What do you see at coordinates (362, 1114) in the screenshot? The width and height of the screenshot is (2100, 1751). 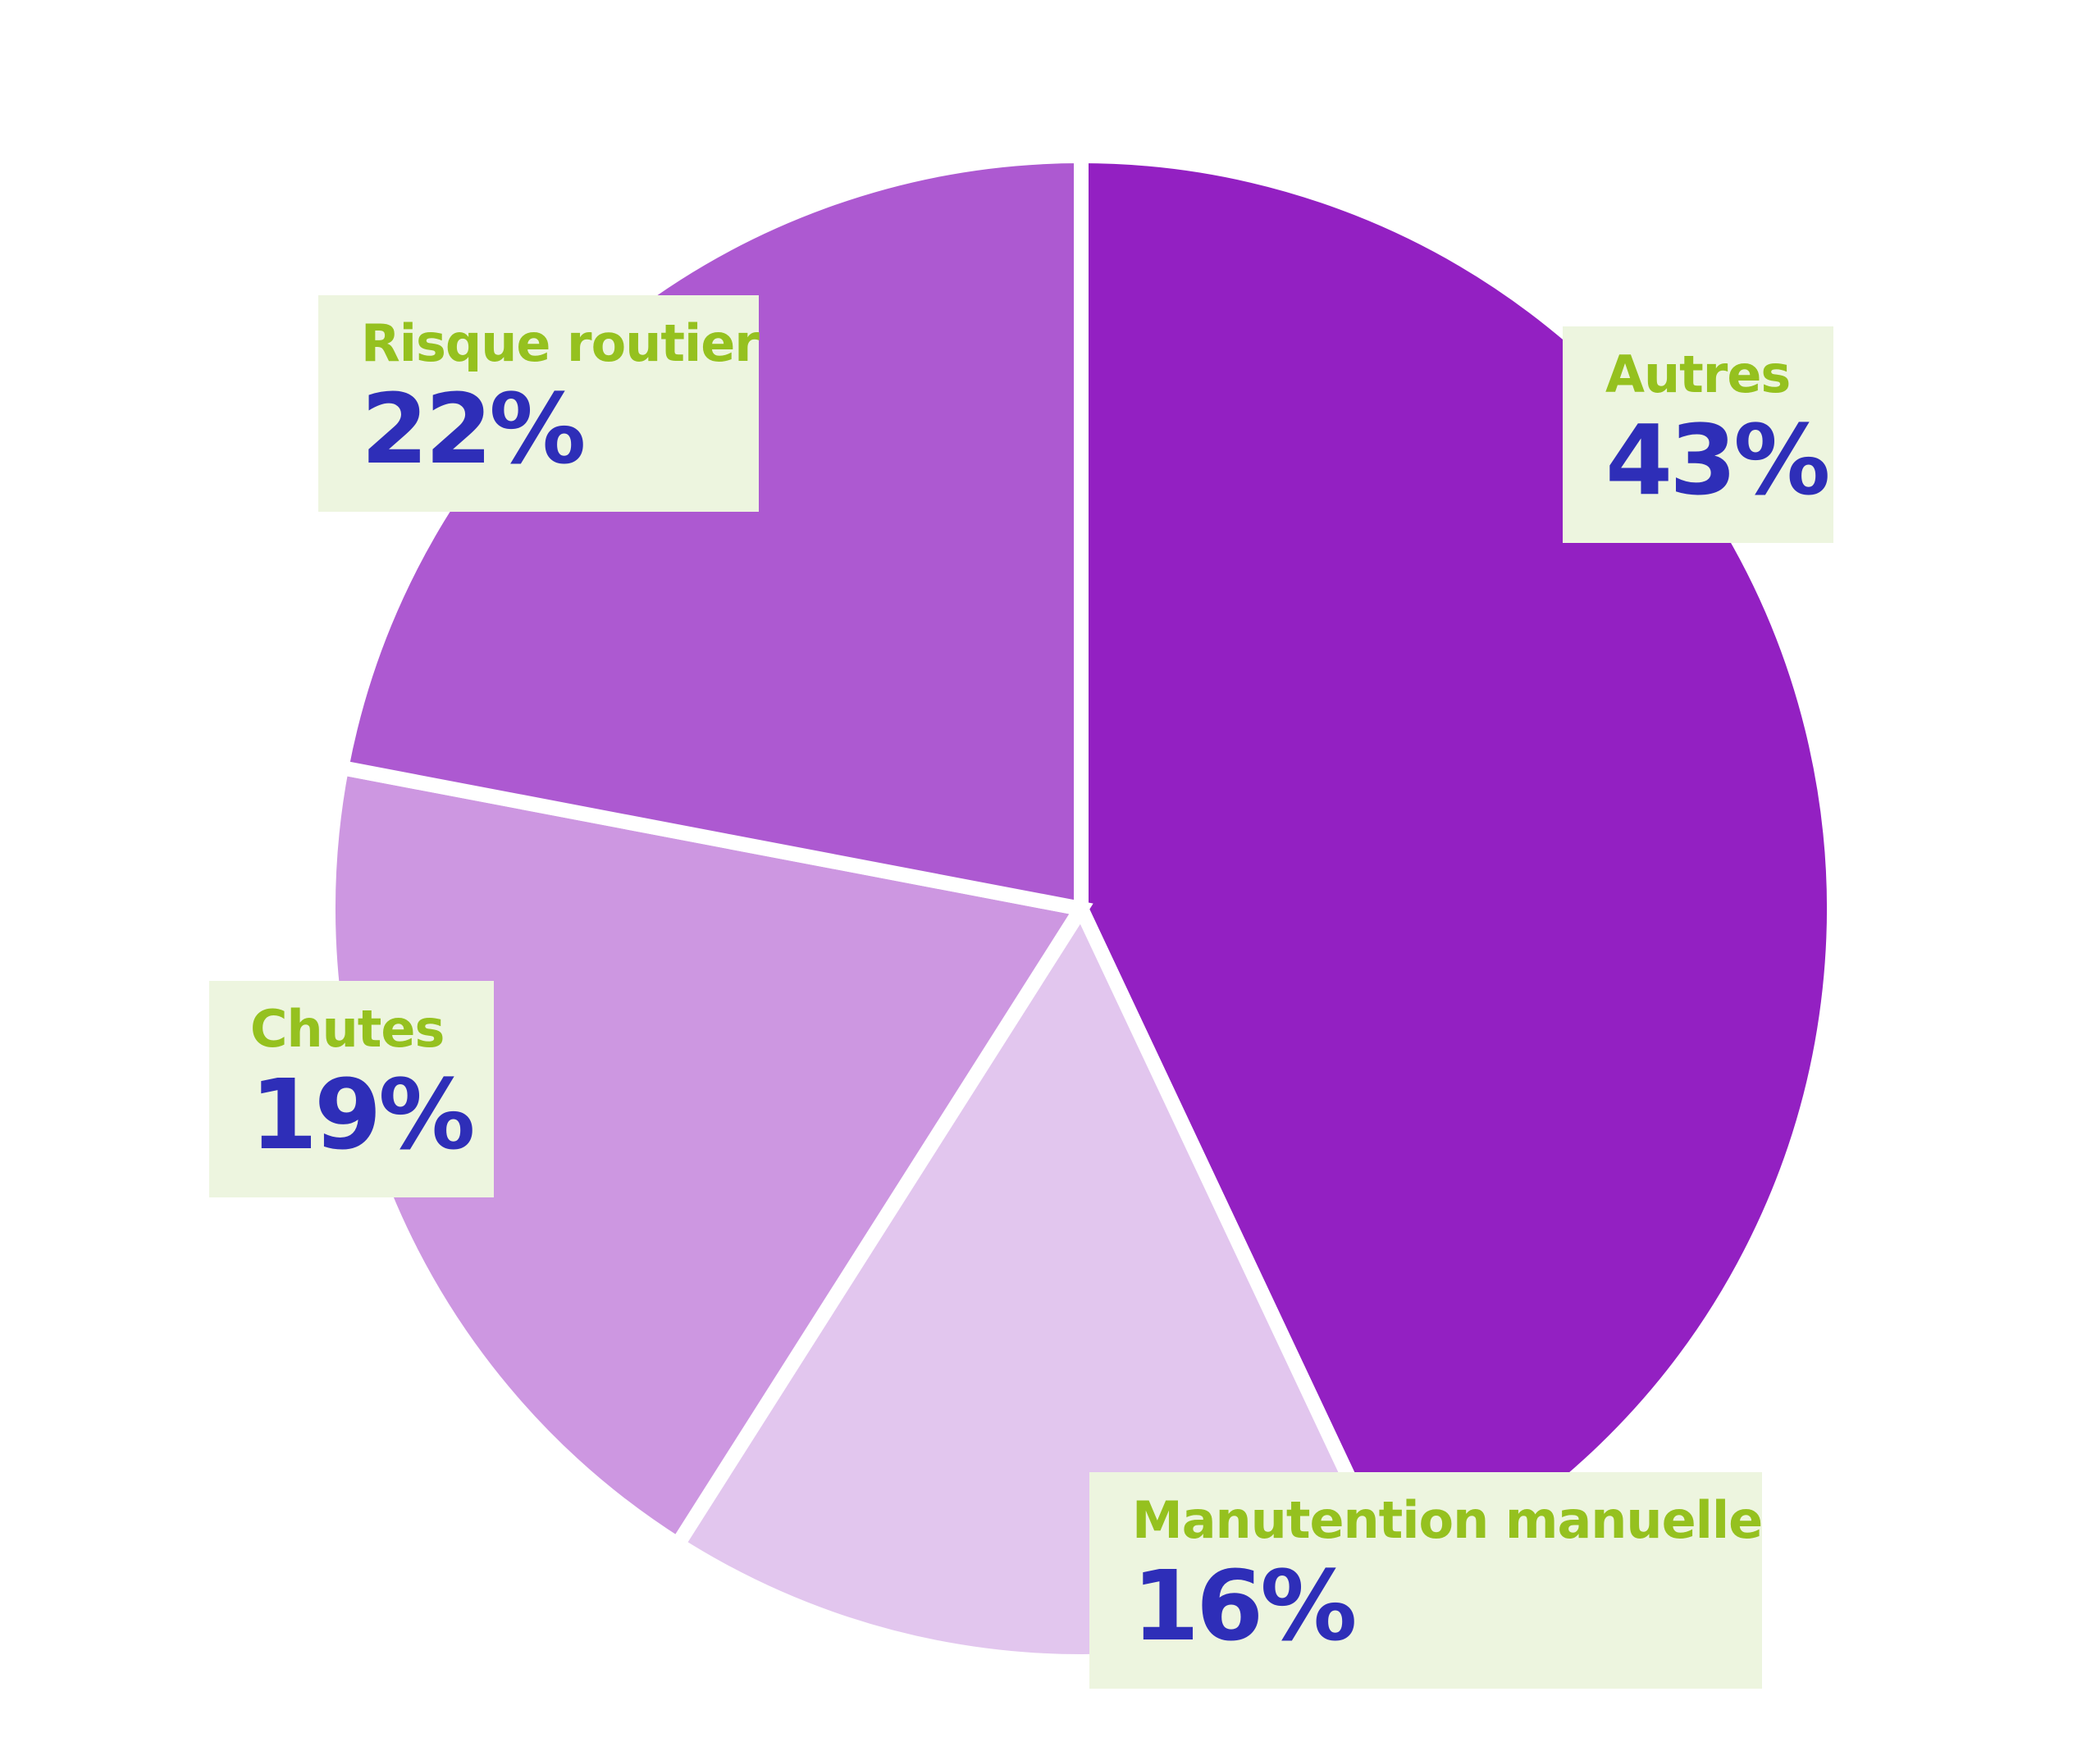 I see `label-chutes-value: 19%` at bounding box center [362, 1114].